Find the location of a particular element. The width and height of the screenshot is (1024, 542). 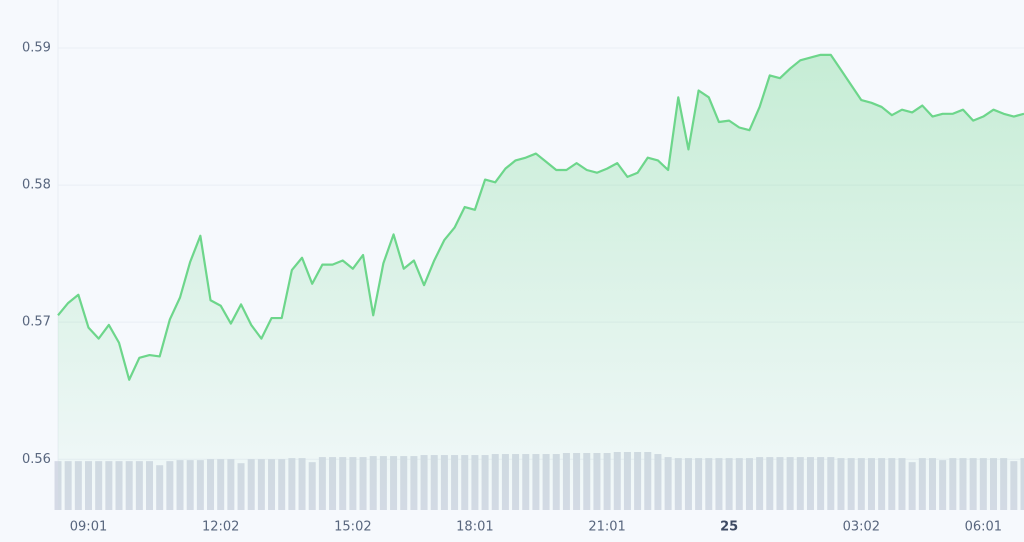

y-tick-label: 0.59 is located at coordinates (36, 47).